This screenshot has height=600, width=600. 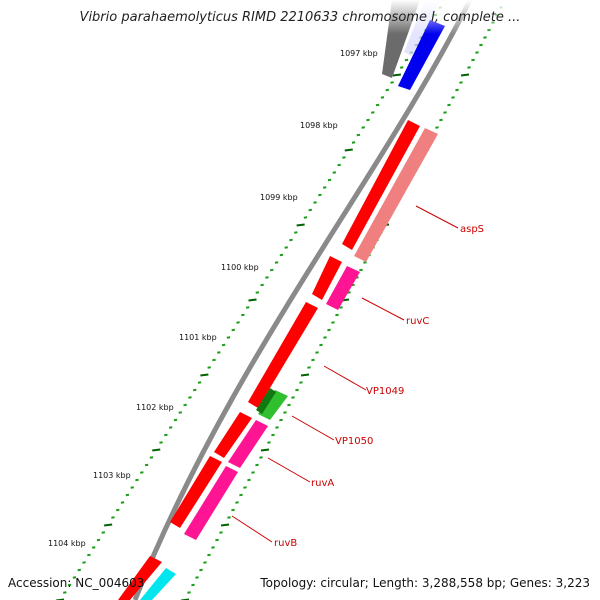 I want to click on tick-label-1100: 1100 kbp, so click(x=240, y=267).